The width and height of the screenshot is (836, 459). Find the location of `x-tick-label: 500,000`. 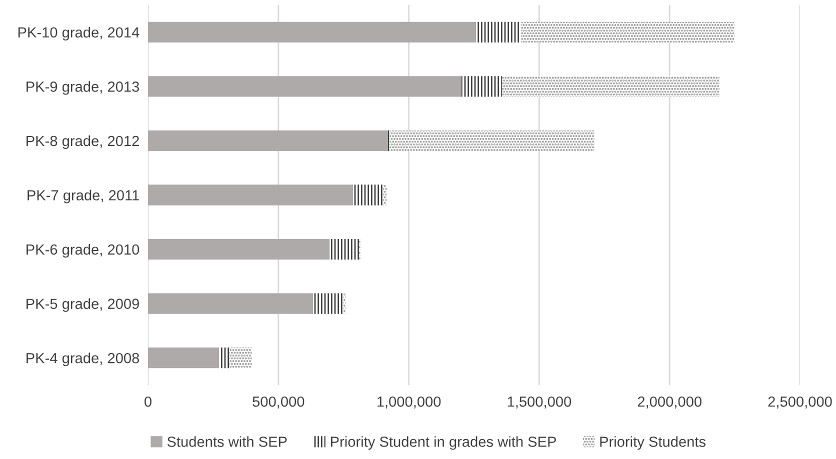

x-tick-label: 500,000 is located at coordinates (278, 402).